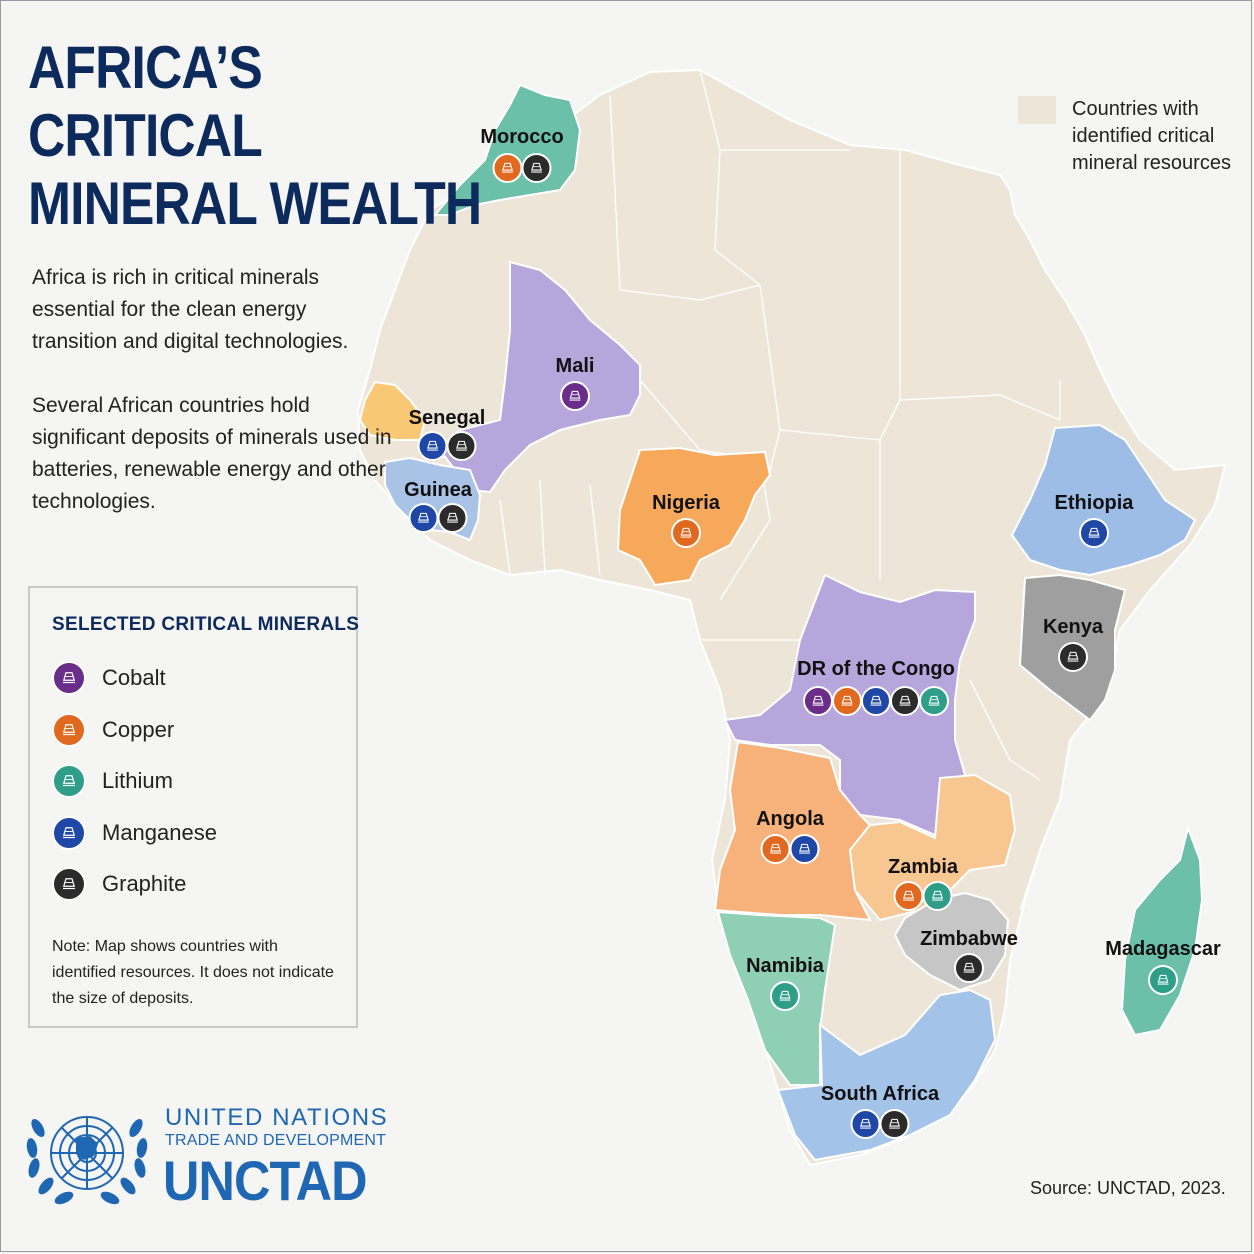  I want to click on country-madagascar-shape, so click(1162, 930).